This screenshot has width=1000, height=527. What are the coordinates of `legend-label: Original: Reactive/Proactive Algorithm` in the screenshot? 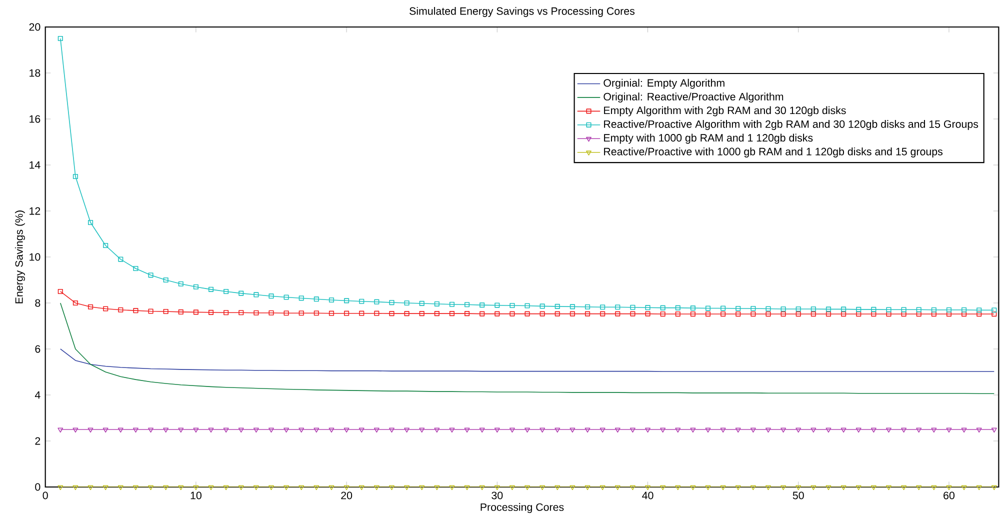 It's located at (694, 97).